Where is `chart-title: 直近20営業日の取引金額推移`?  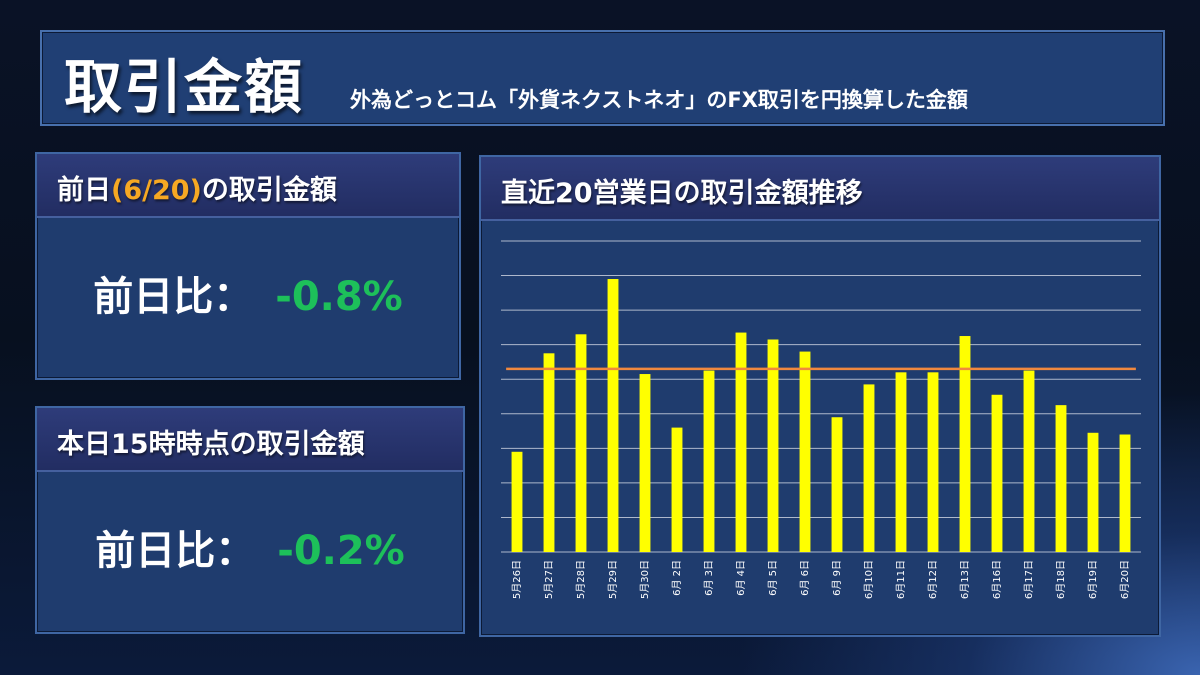
chart-title: 直近20営業日の取引金額推移 is located at coordinates (682, 193).